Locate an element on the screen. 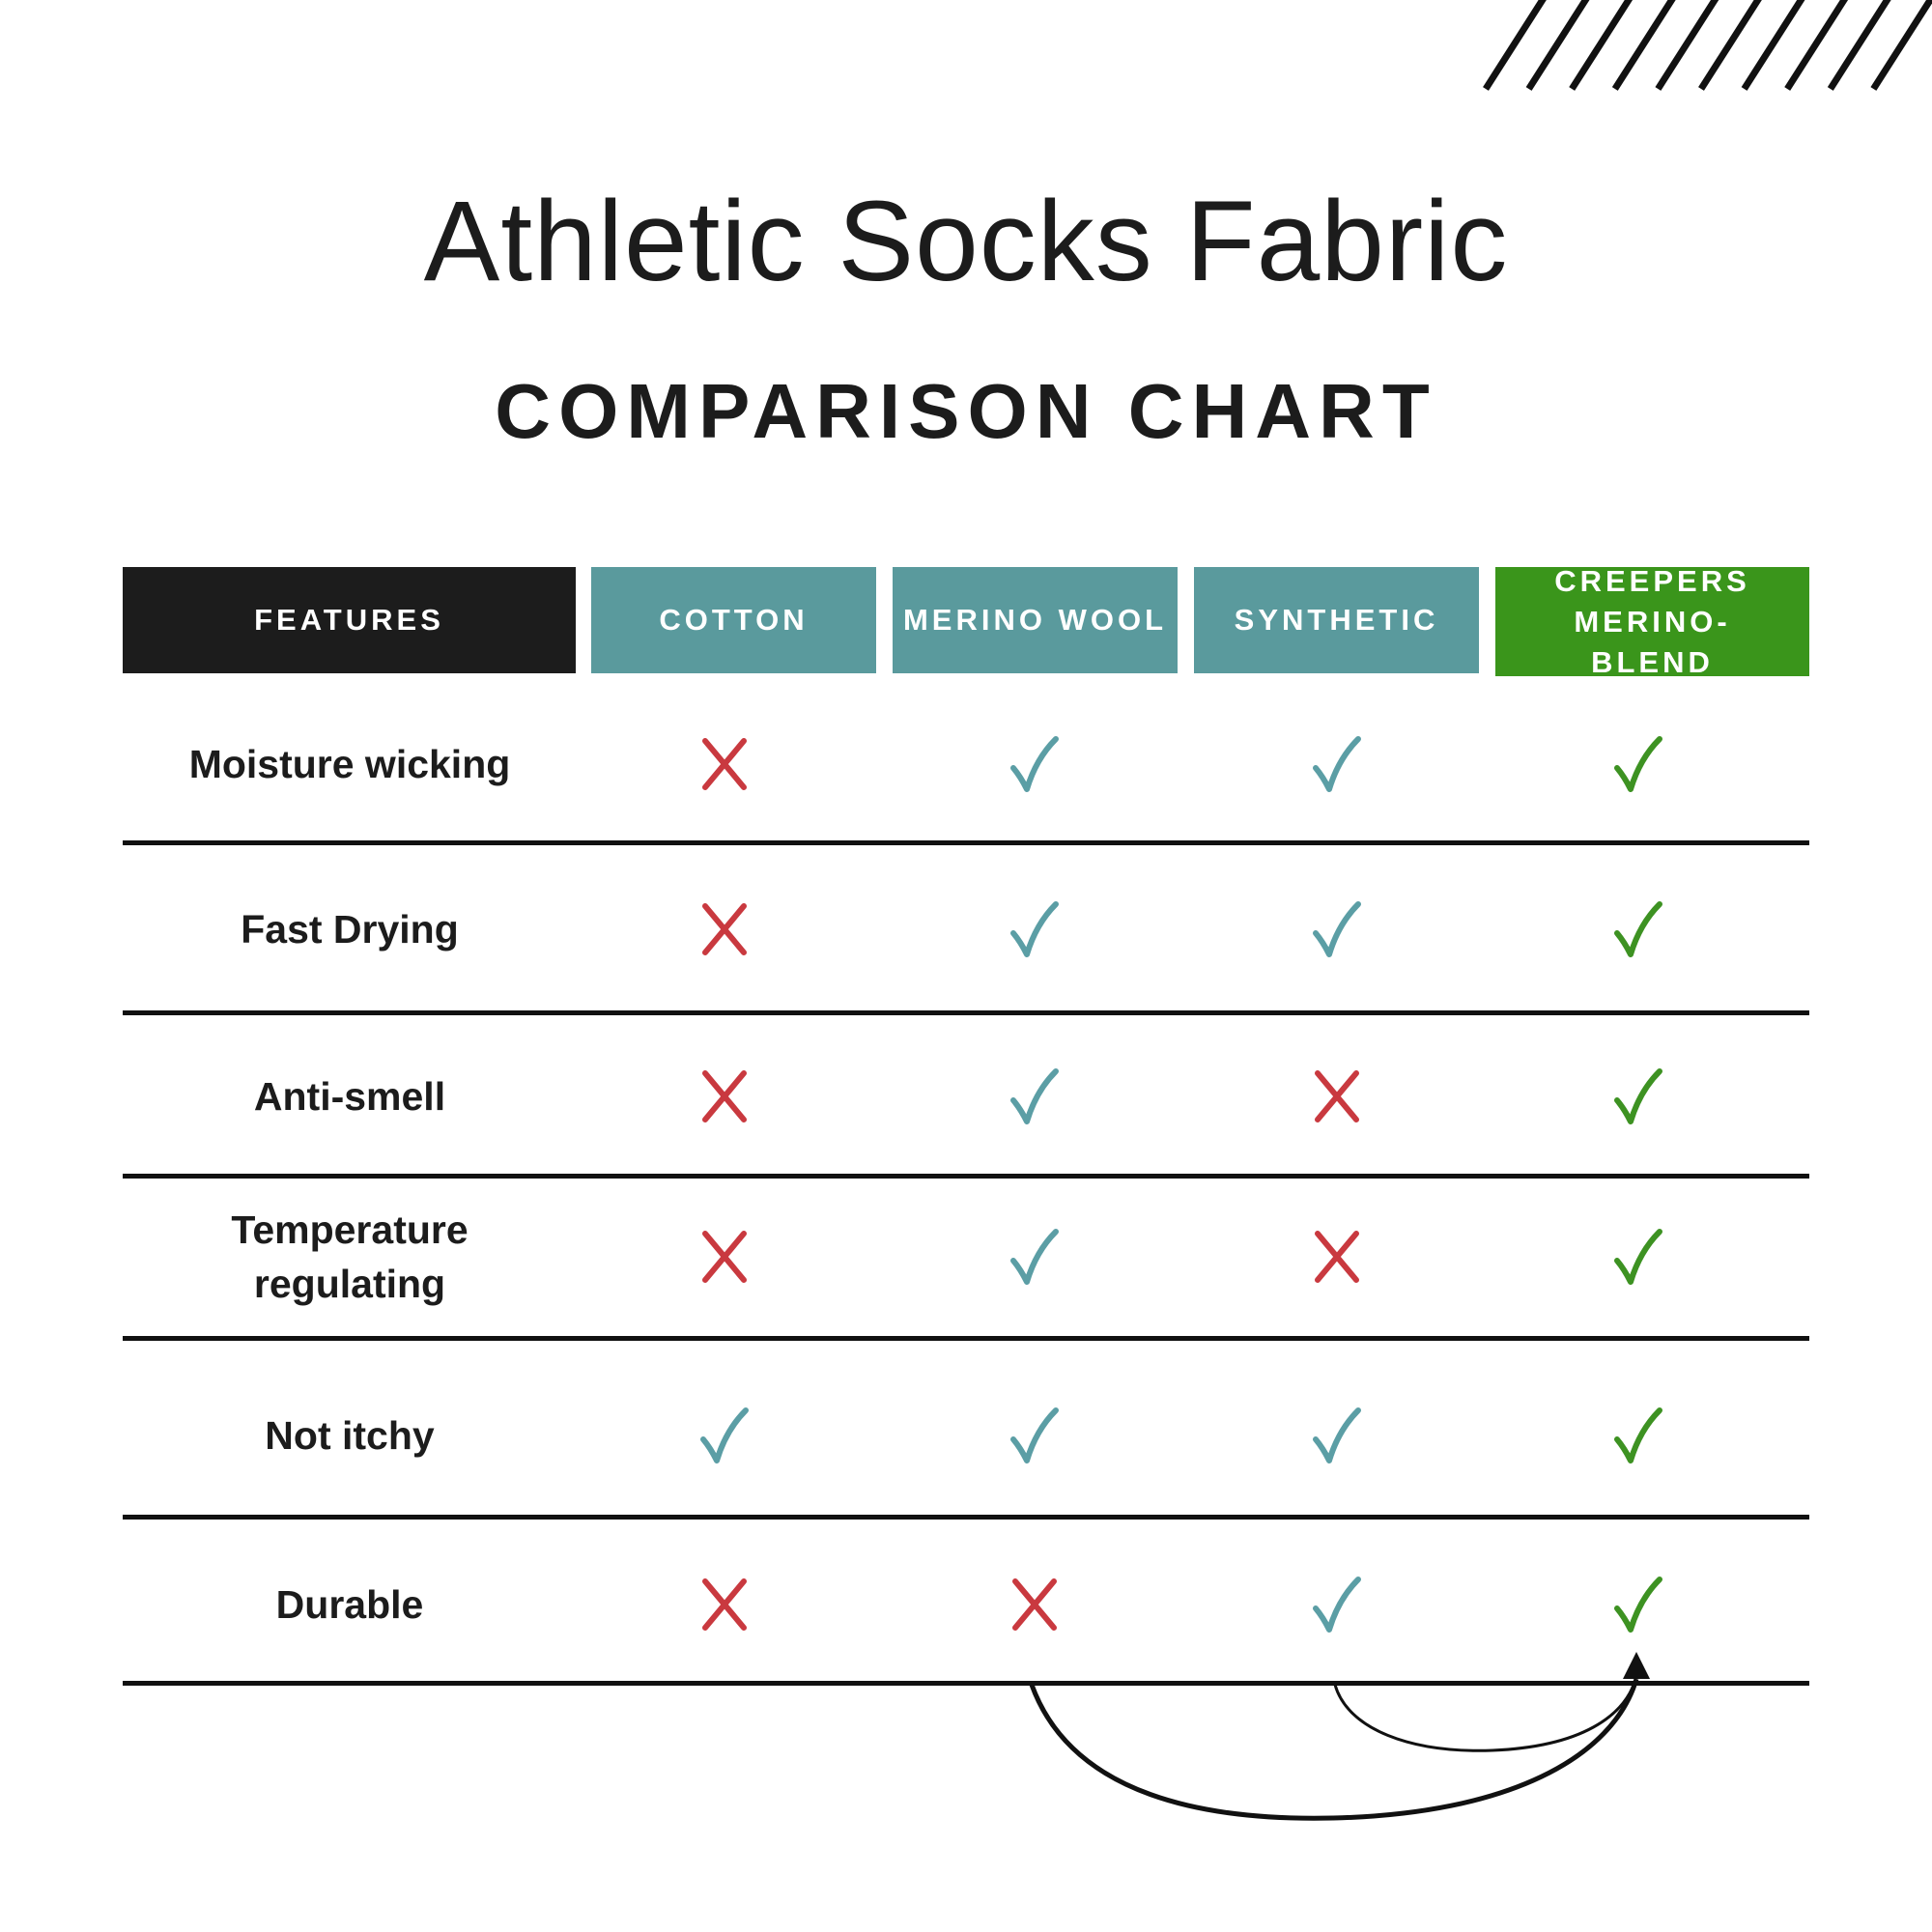 The width and height of the screenshot is (1932, 1932). header-merino-wool: MERINO WOOL is located at coordinates (1035, 620).